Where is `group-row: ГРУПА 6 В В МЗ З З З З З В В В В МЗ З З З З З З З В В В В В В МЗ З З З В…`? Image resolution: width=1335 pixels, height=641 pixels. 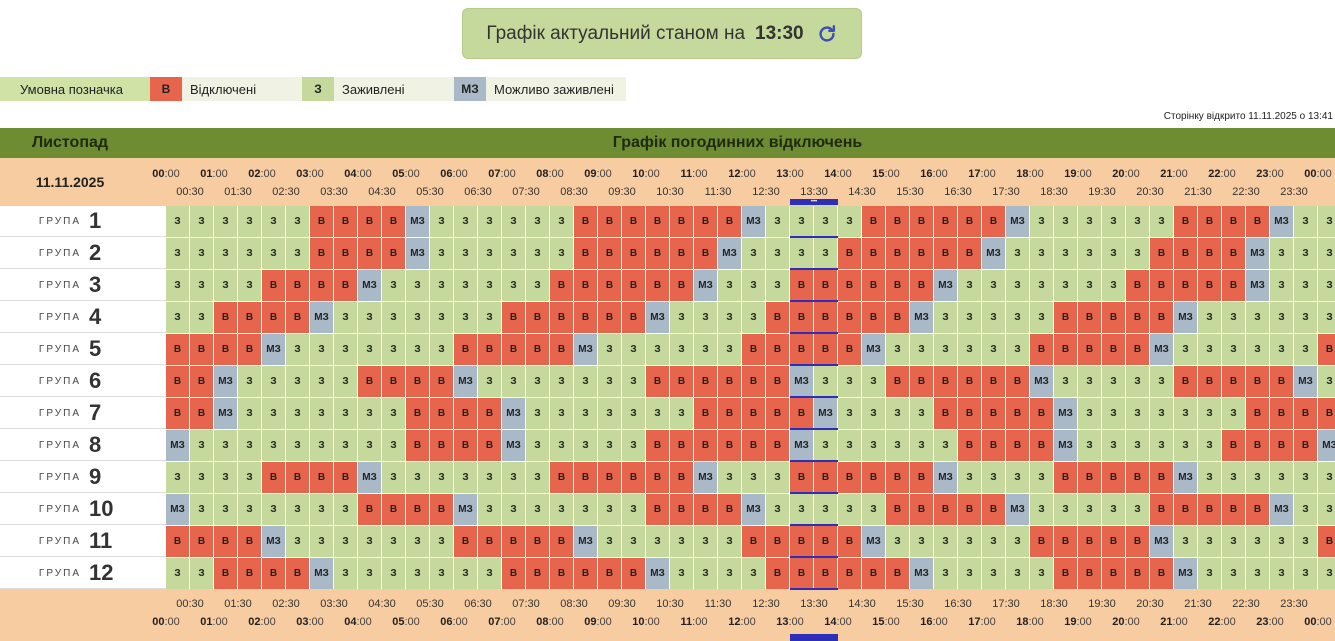 group-row: ГРУПА 6 В В МЗ З З З З З В В В В МЗ З З З З З З З В В В В В В МЗ З З З В… is located at coordinates (667, 382).